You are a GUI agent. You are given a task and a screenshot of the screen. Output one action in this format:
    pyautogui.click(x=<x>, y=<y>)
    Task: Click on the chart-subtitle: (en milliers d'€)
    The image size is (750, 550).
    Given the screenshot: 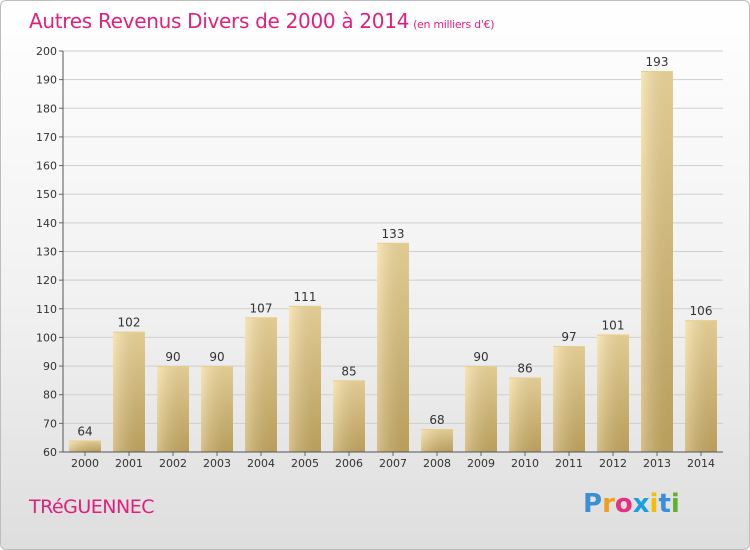 What is the action you would take?
    pyautogui.click(x=454, y=24)
    